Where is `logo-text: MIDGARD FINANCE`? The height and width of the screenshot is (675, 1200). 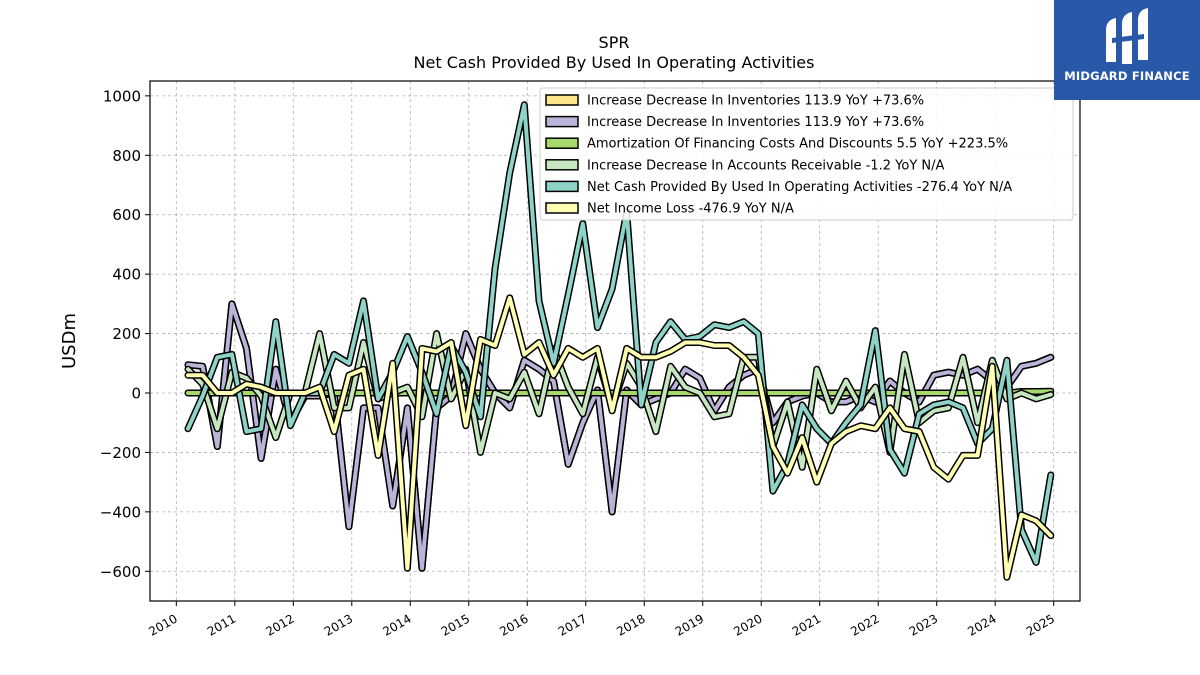 logo-text: MIDGARD FINANCE is located at coordinates (1127, 76).